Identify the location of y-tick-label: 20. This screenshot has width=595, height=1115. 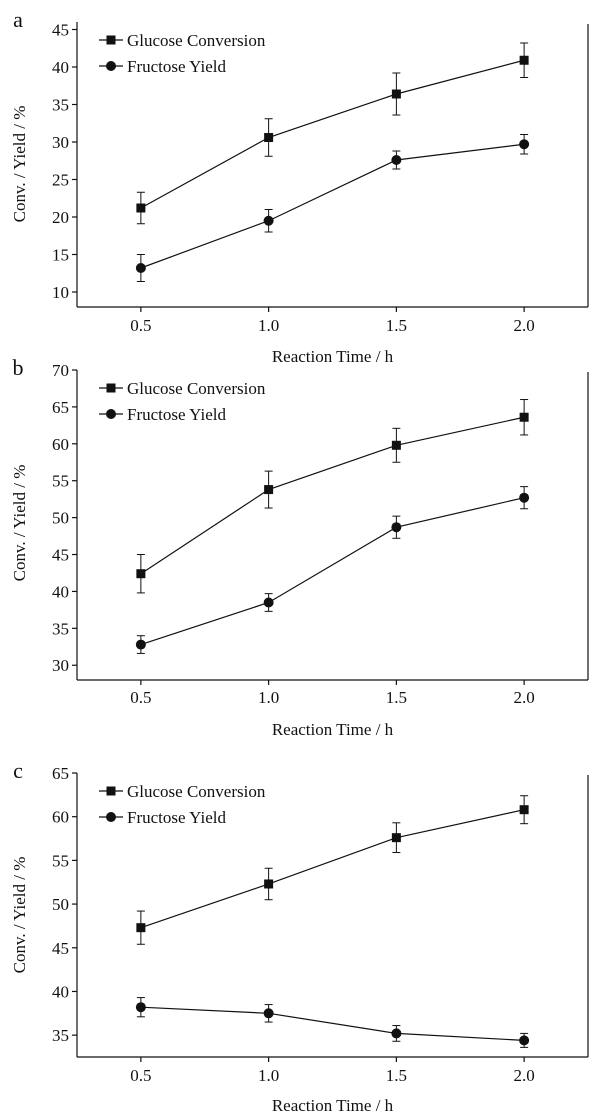
(60, 217).